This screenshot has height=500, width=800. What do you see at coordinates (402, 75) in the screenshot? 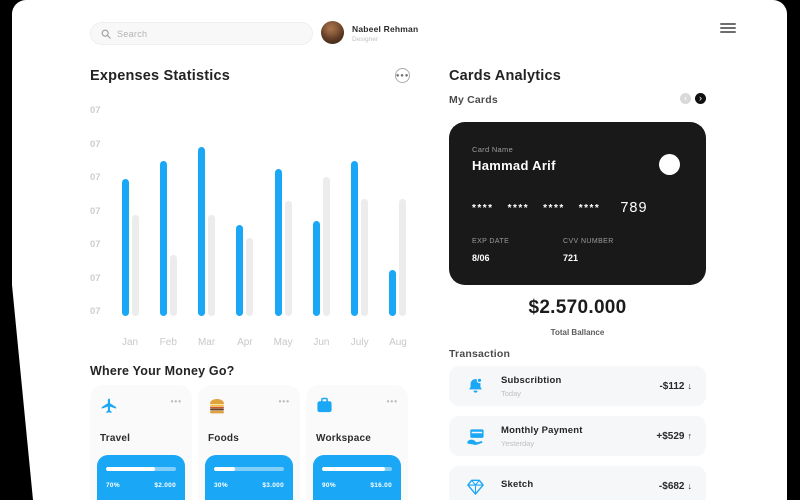
I see `expenses-options-icon: ●●●` at bounding box center [402, 75].